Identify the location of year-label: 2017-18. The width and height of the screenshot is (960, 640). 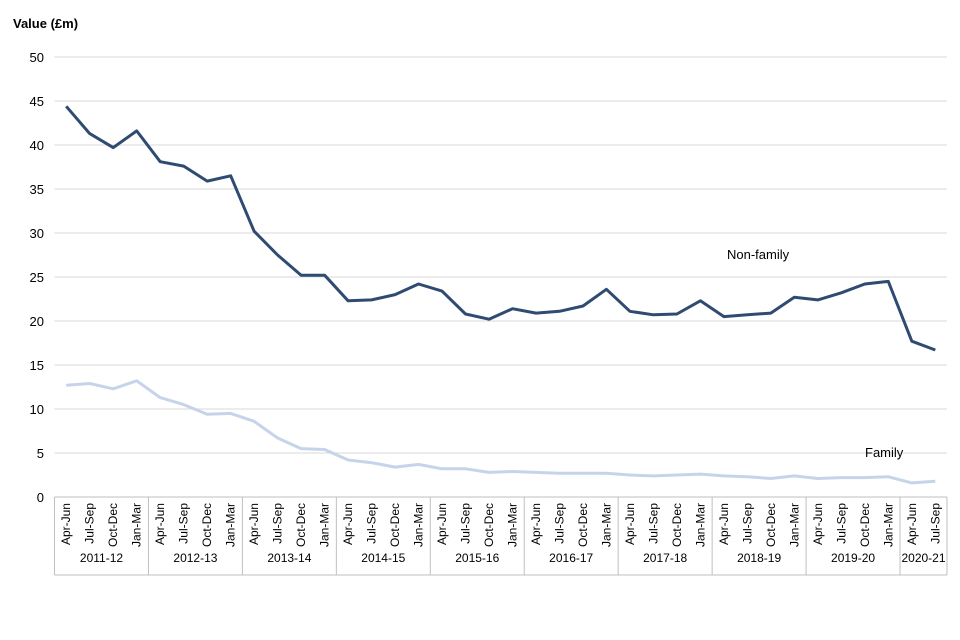
(665, 558).